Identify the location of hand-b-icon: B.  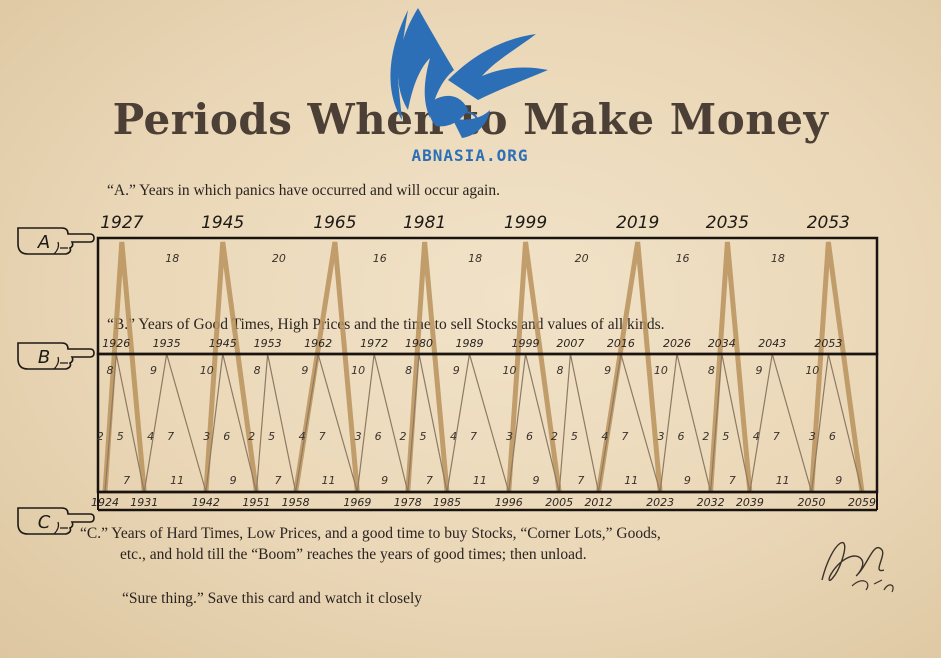
(54, 354).